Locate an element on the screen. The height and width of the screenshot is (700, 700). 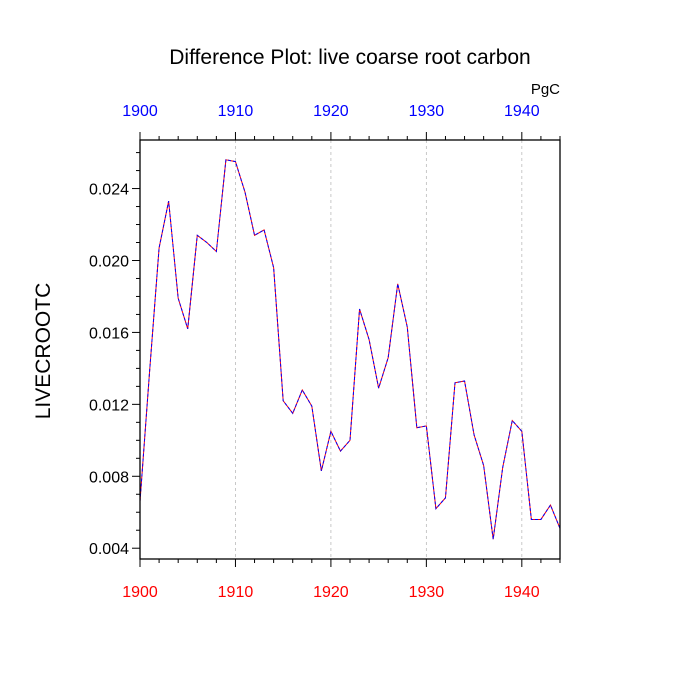
x-tick-label-bottom: 1920 is located at coordinates (331, 592).